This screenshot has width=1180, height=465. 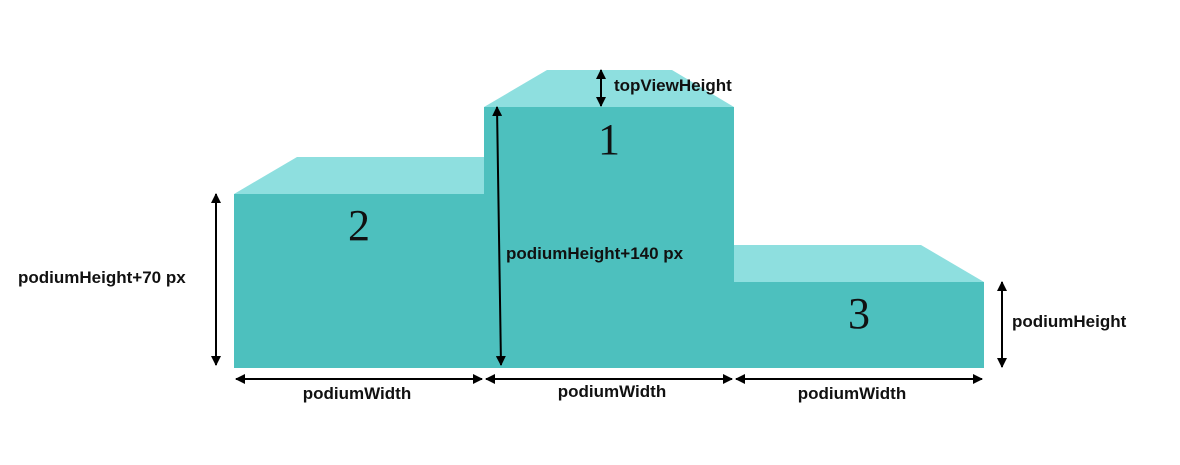 I want to click on podium-second: 2, so click(x=359, y=262).